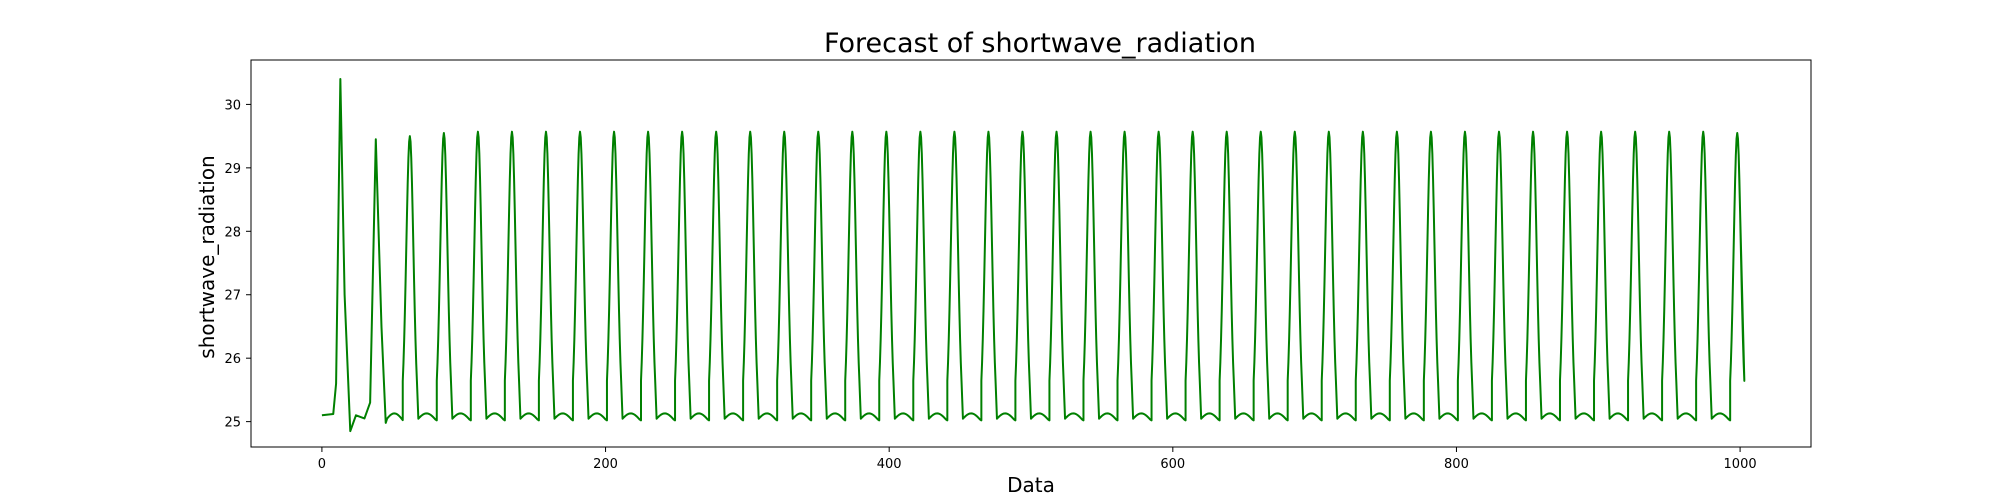 The image size is (2000, 500). Describe the element at coordinates (232, 296) in the screenshot. I see `y-tick-label: 27` at that location.